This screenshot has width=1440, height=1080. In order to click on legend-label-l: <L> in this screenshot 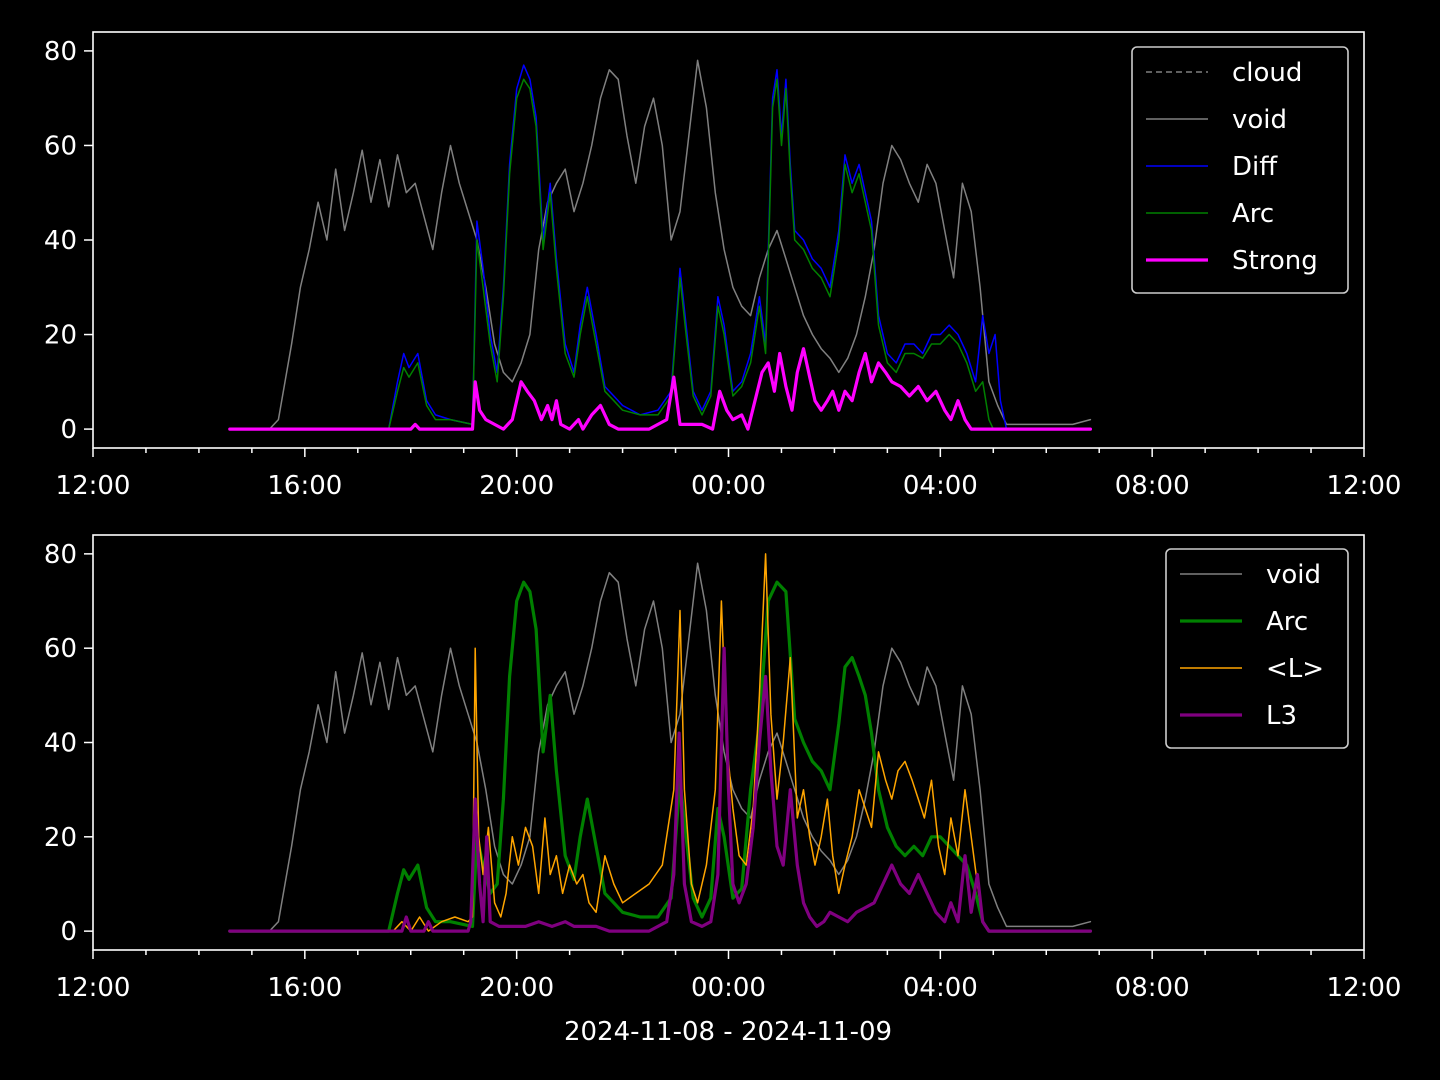, I will do `click(1295, 669)`.